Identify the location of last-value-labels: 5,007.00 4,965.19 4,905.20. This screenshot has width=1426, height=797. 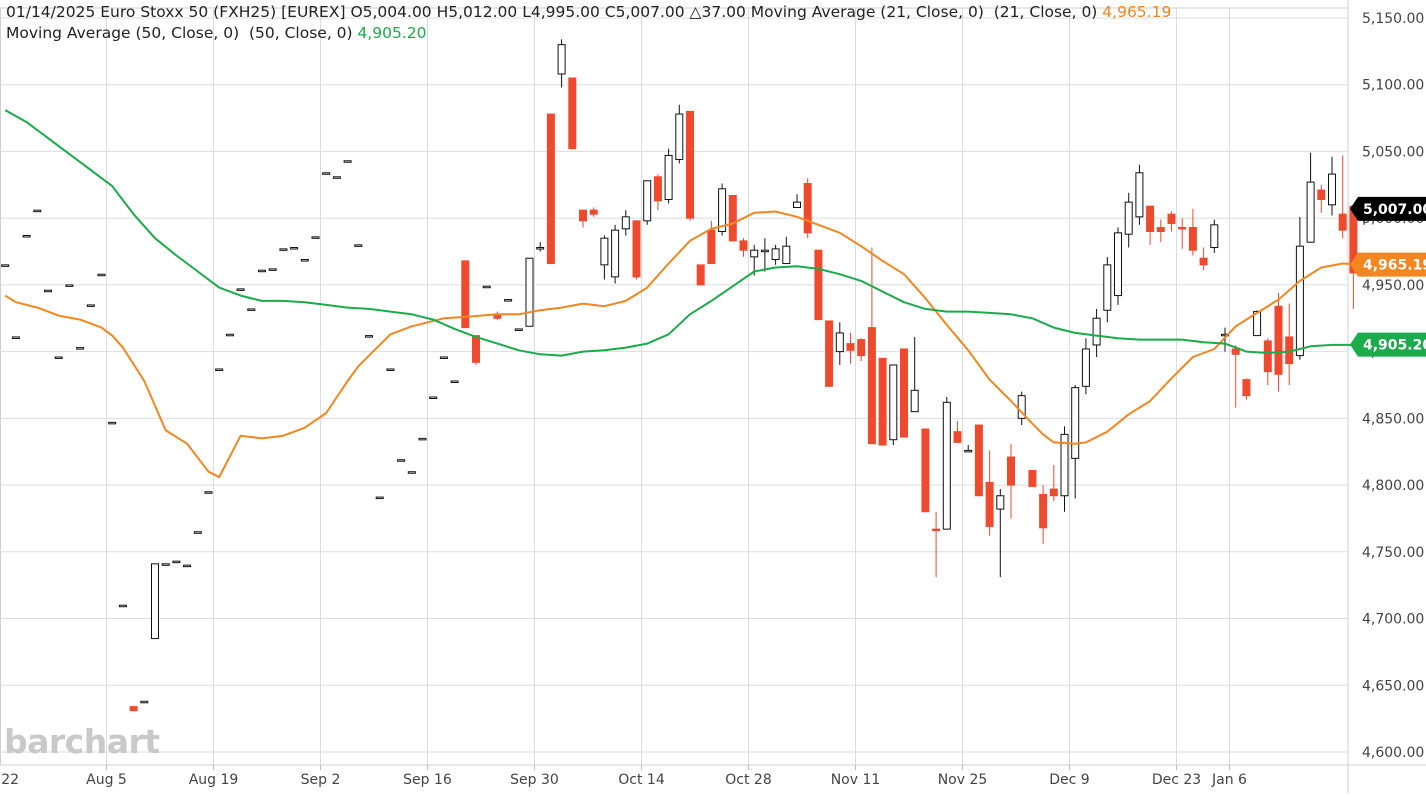
(1388, 276).